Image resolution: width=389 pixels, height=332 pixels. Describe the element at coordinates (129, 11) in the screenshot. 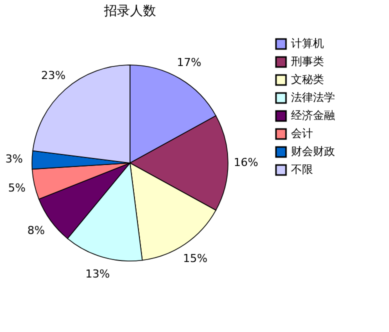

I see `chart-title: 招录人数` at that location.